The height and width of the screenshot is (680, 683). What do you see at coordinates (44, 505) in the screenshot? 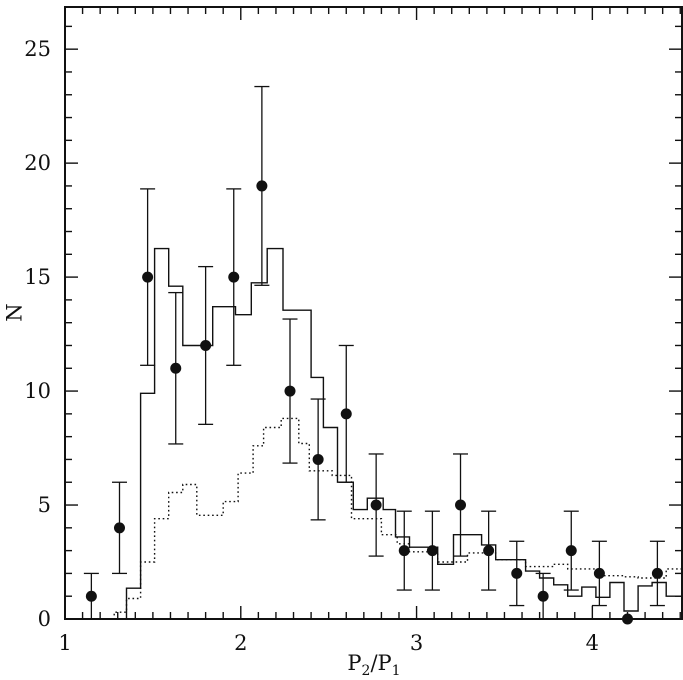
I see `y-tick-label: 5` at bounding box center [44, 505].